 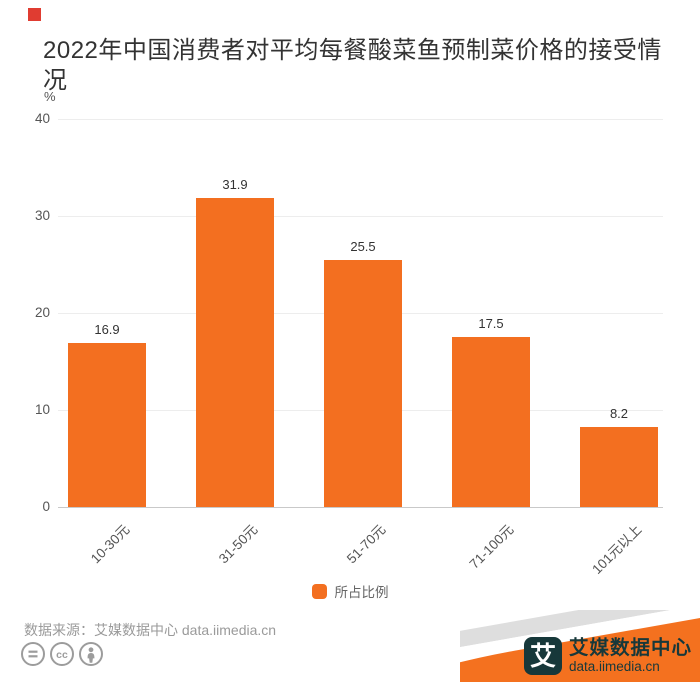 I want to click on license-icons: cc, so click(x=62, y=654).